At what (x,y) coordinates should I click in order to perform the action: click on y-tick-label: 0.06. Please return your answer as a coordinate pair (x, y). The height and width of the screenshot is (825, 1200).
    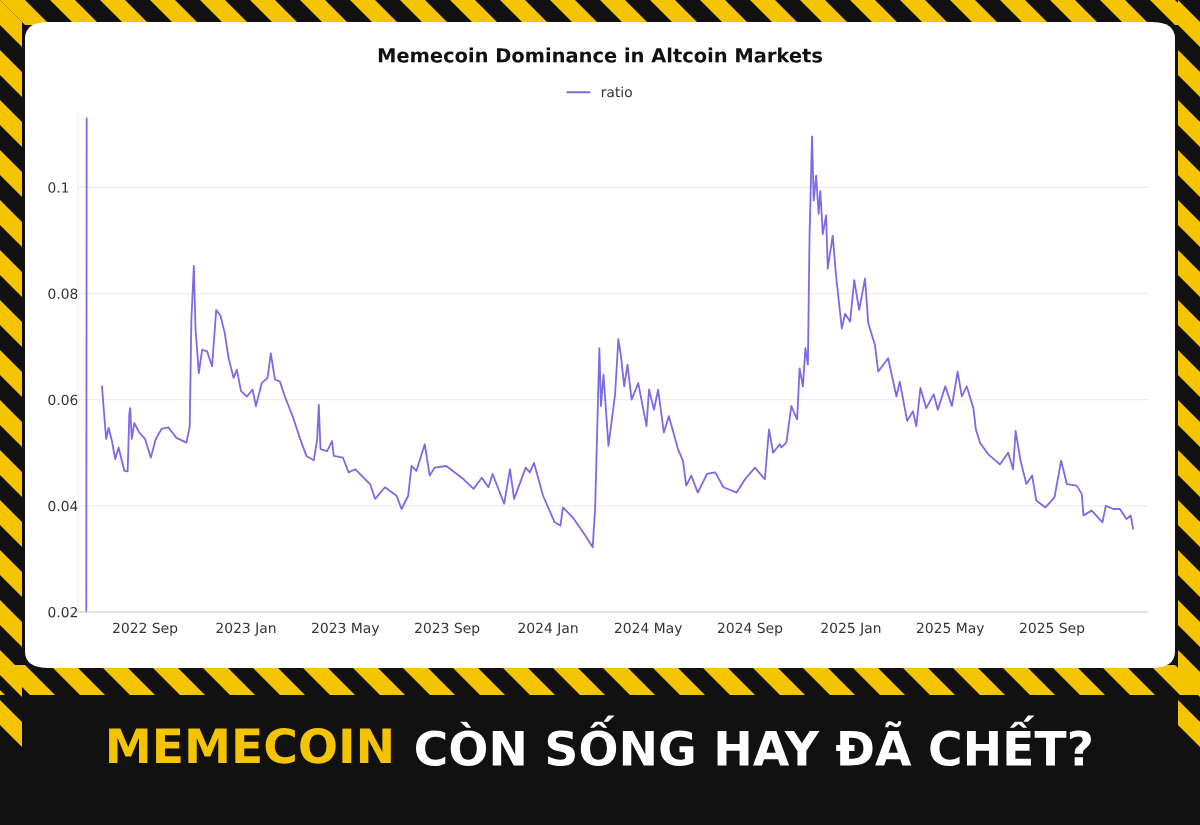
    Looking at the image, I should click on (63, 400).